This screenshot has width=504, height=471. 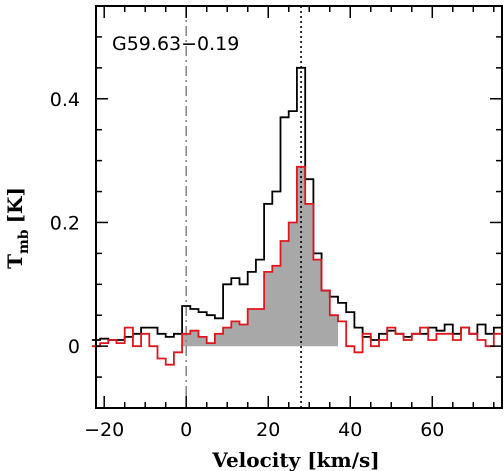 I want to click on y-tick-label: 0.4, so click(x=65, y=100).